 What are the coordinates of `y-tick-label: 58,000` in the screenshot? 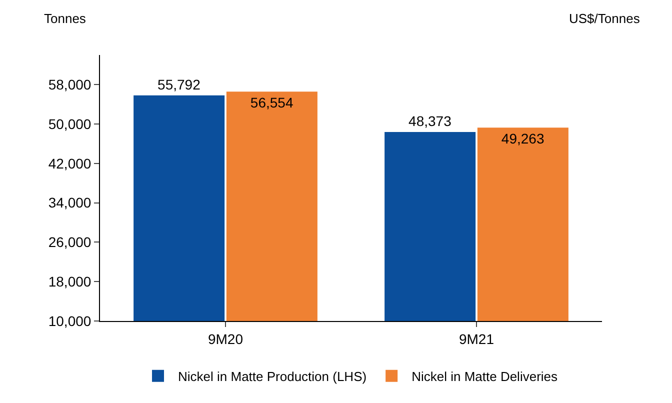 It's located at (70, 84).